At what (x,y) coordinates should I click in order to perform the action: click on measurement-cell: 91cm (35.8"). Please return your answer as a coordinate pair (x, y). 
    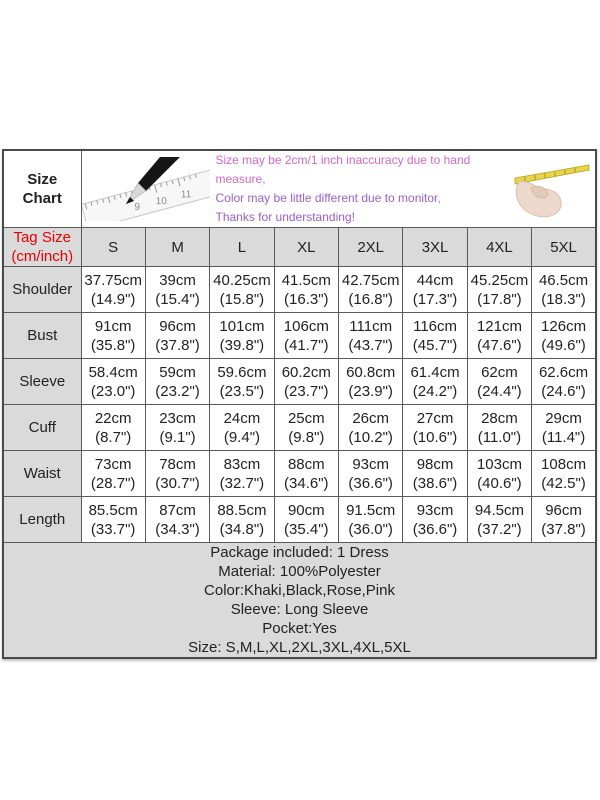
    Looking at the image, I should click on (113, 335).